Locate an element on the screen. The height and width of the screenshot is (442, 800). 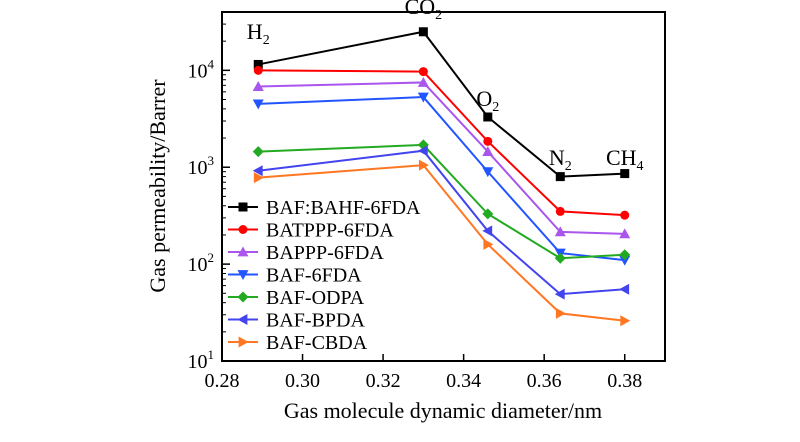
legend-label: BAF-ODPA is located at coordinates (315, 298).